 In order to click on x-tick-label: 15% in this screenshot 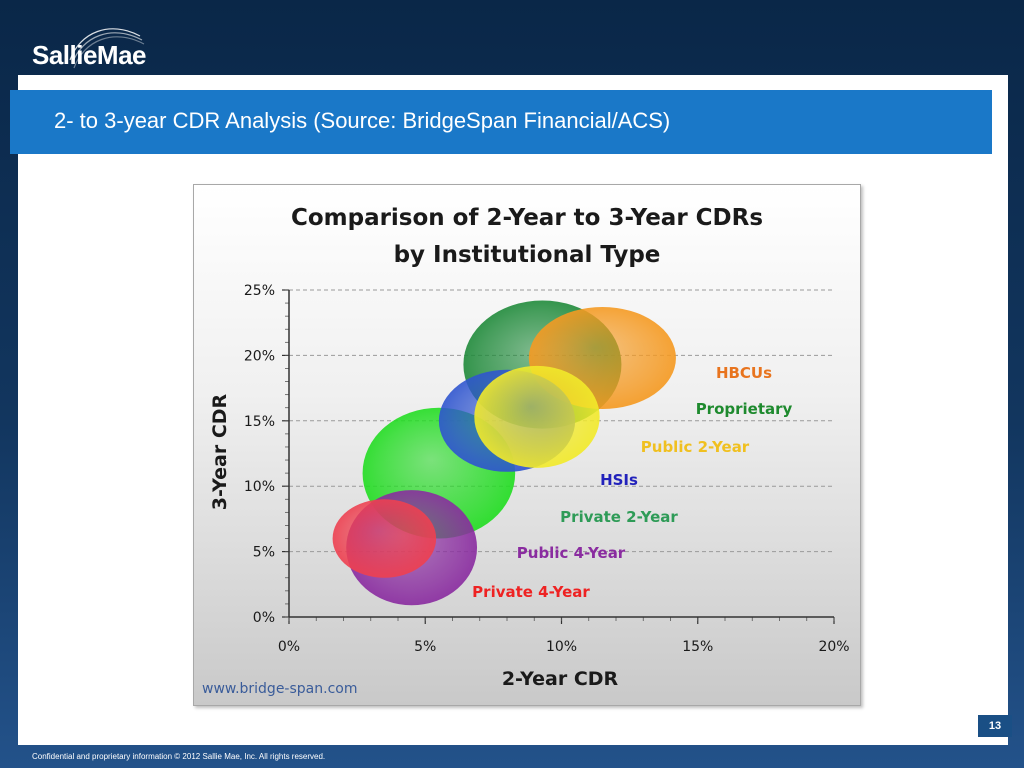, I will do `click(697, 647)`.